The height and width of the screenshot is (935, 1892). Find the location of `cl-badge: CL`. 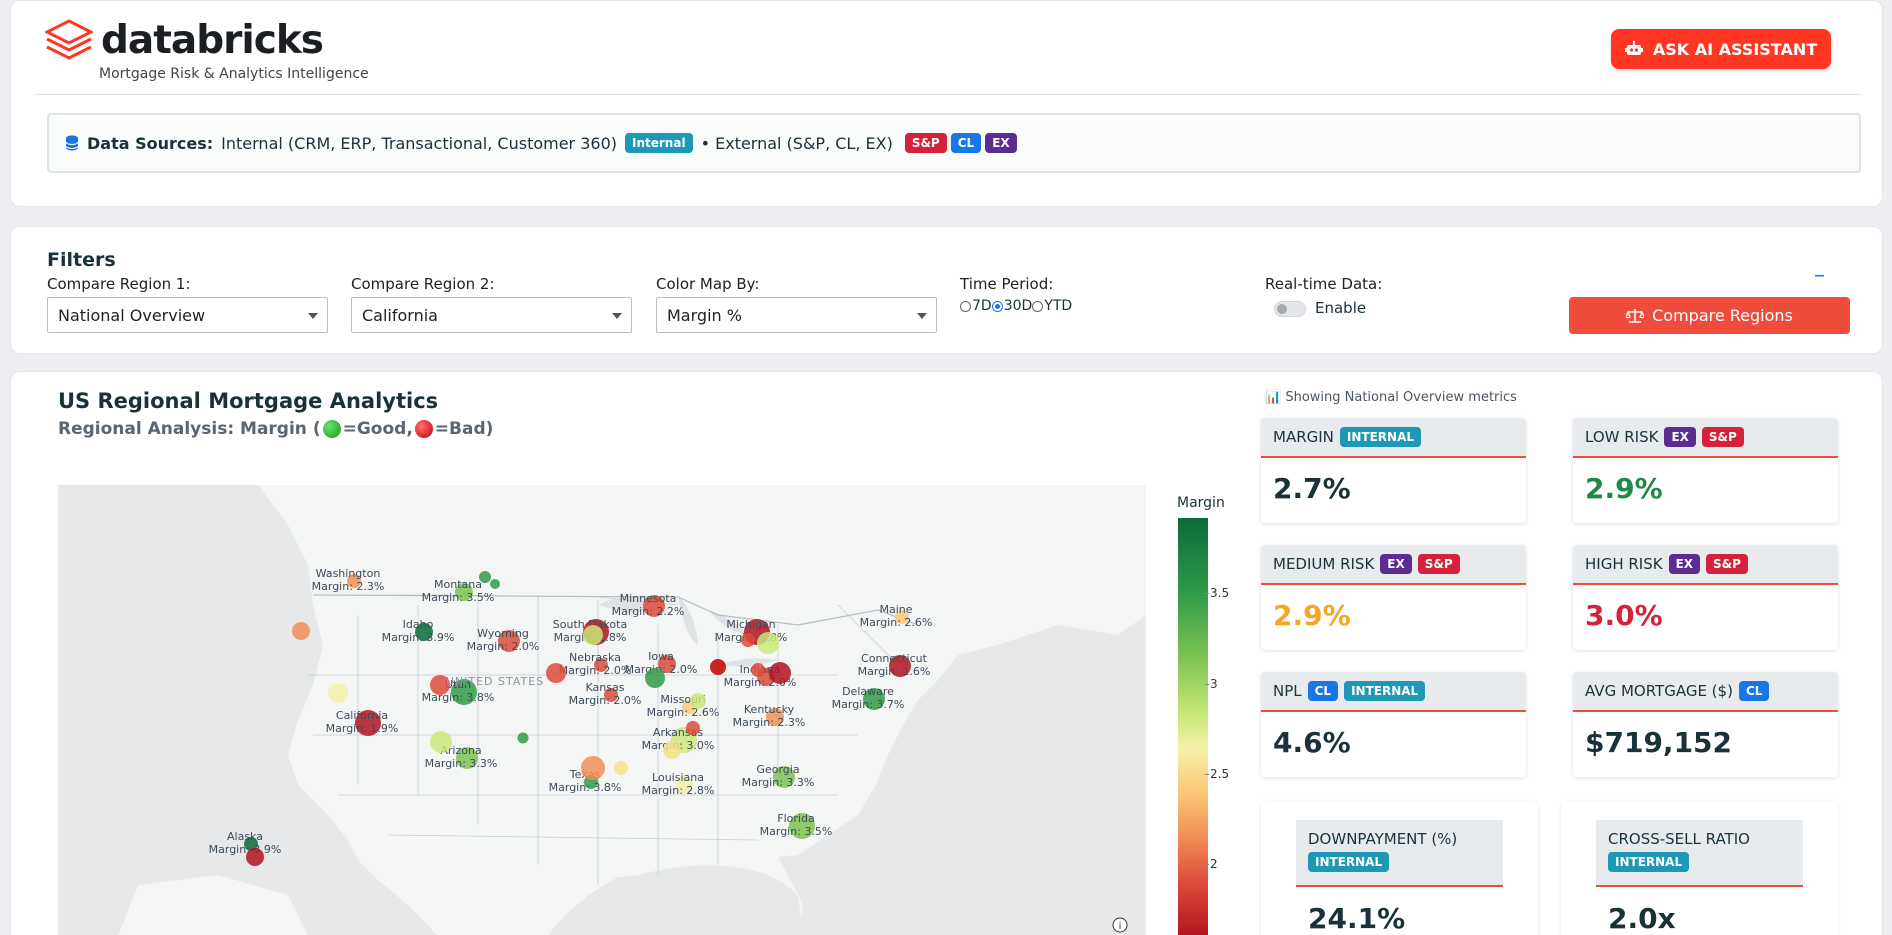

cl-badge: CL is located at coordinates (1323, 691).